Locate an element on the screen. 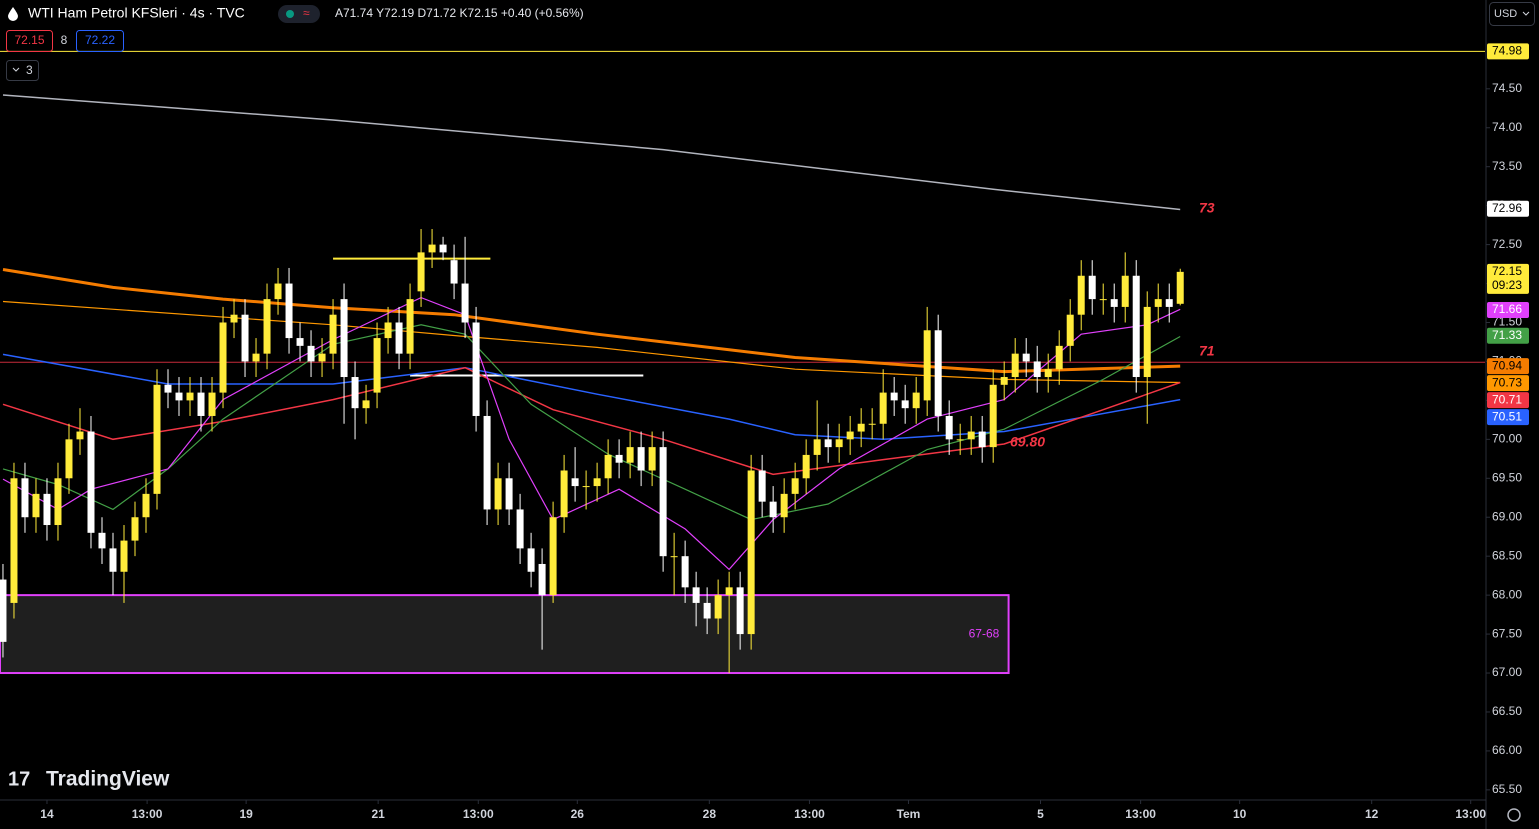  ask-box is located at coordinates (100, 41).